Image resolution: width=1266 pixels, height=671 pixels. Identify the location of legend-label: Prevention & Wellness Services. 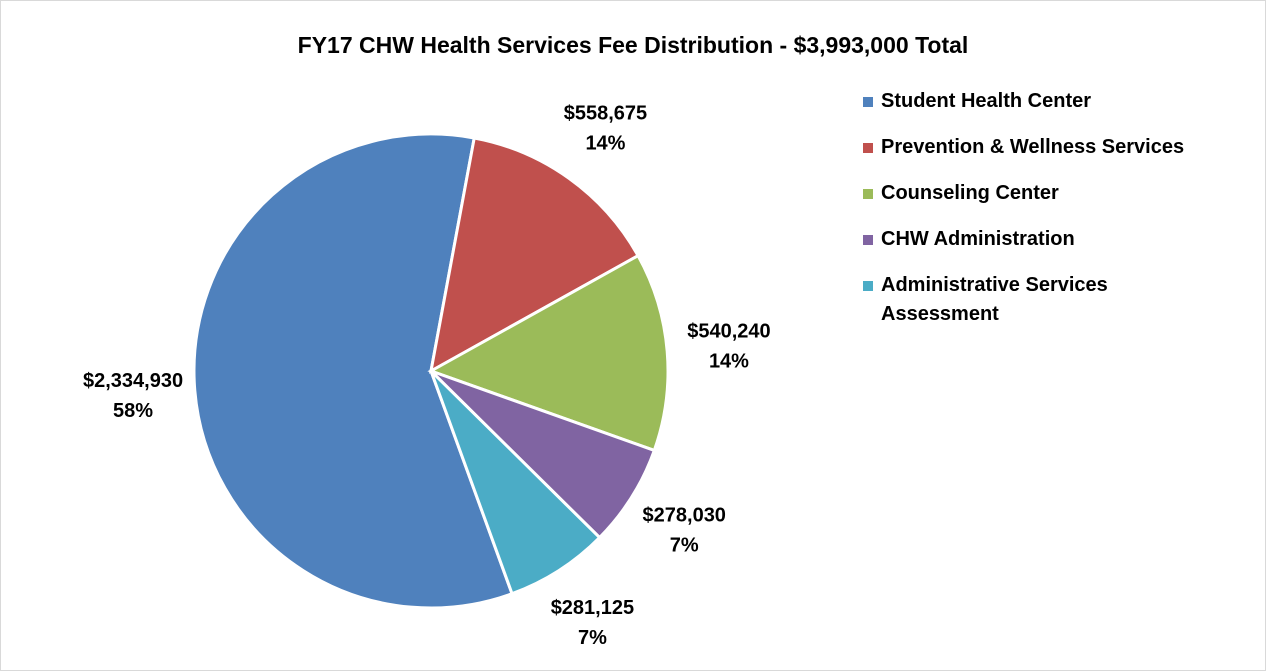
(1033, 147).